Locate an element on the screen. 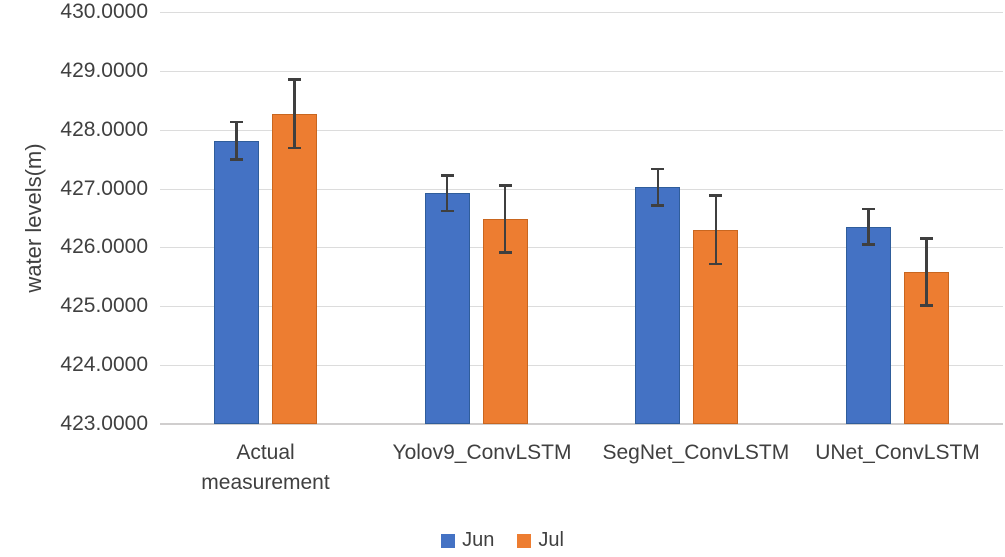 This screenshot has height=557, width=1005. category-label-text: Yolov9_ConvLSTM is located at coordinates (482, 452).